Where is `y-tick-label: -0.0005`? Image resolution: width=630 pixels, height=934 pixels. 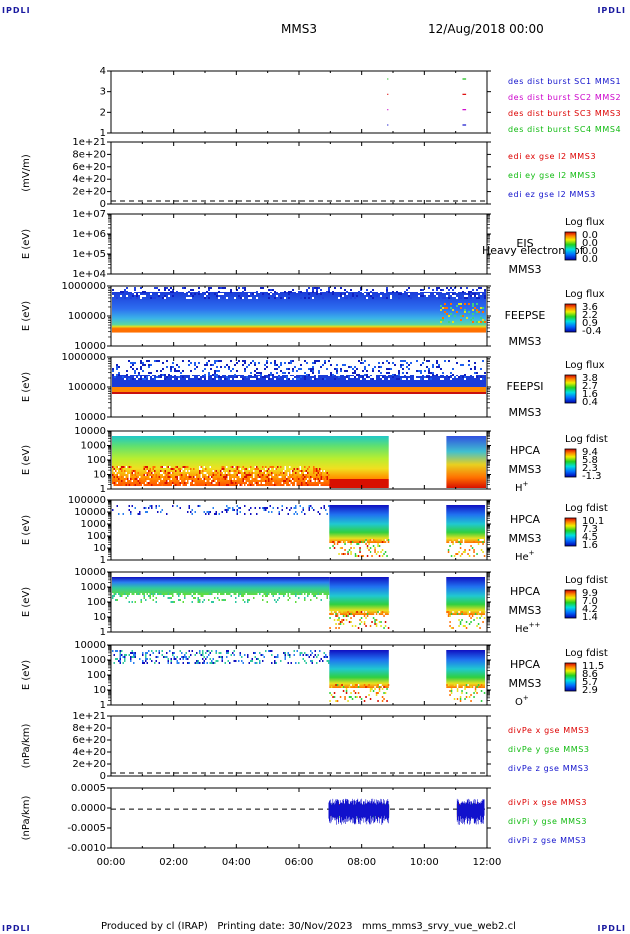
y-tick-label: -0.0005 is located at coordinates (86, 828).